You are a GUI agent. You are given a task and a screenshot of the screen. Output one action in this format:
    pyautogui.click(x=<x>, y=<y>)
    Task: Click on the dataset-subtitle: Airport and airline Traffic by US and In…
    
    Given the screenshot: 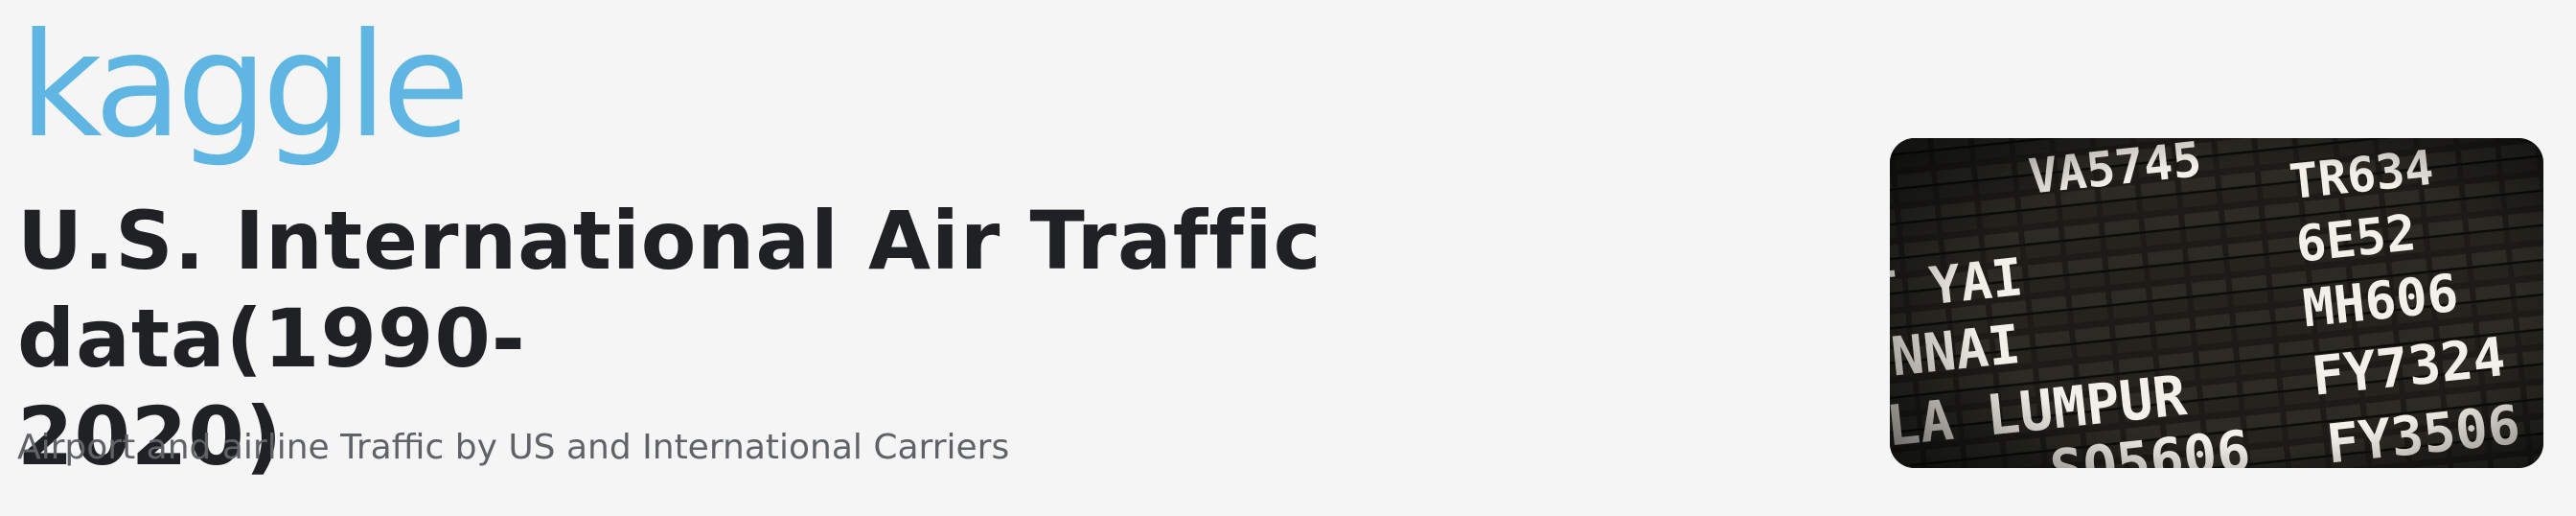 What is the action you would take?
    pyautogui.click(x=513, y=447)
    